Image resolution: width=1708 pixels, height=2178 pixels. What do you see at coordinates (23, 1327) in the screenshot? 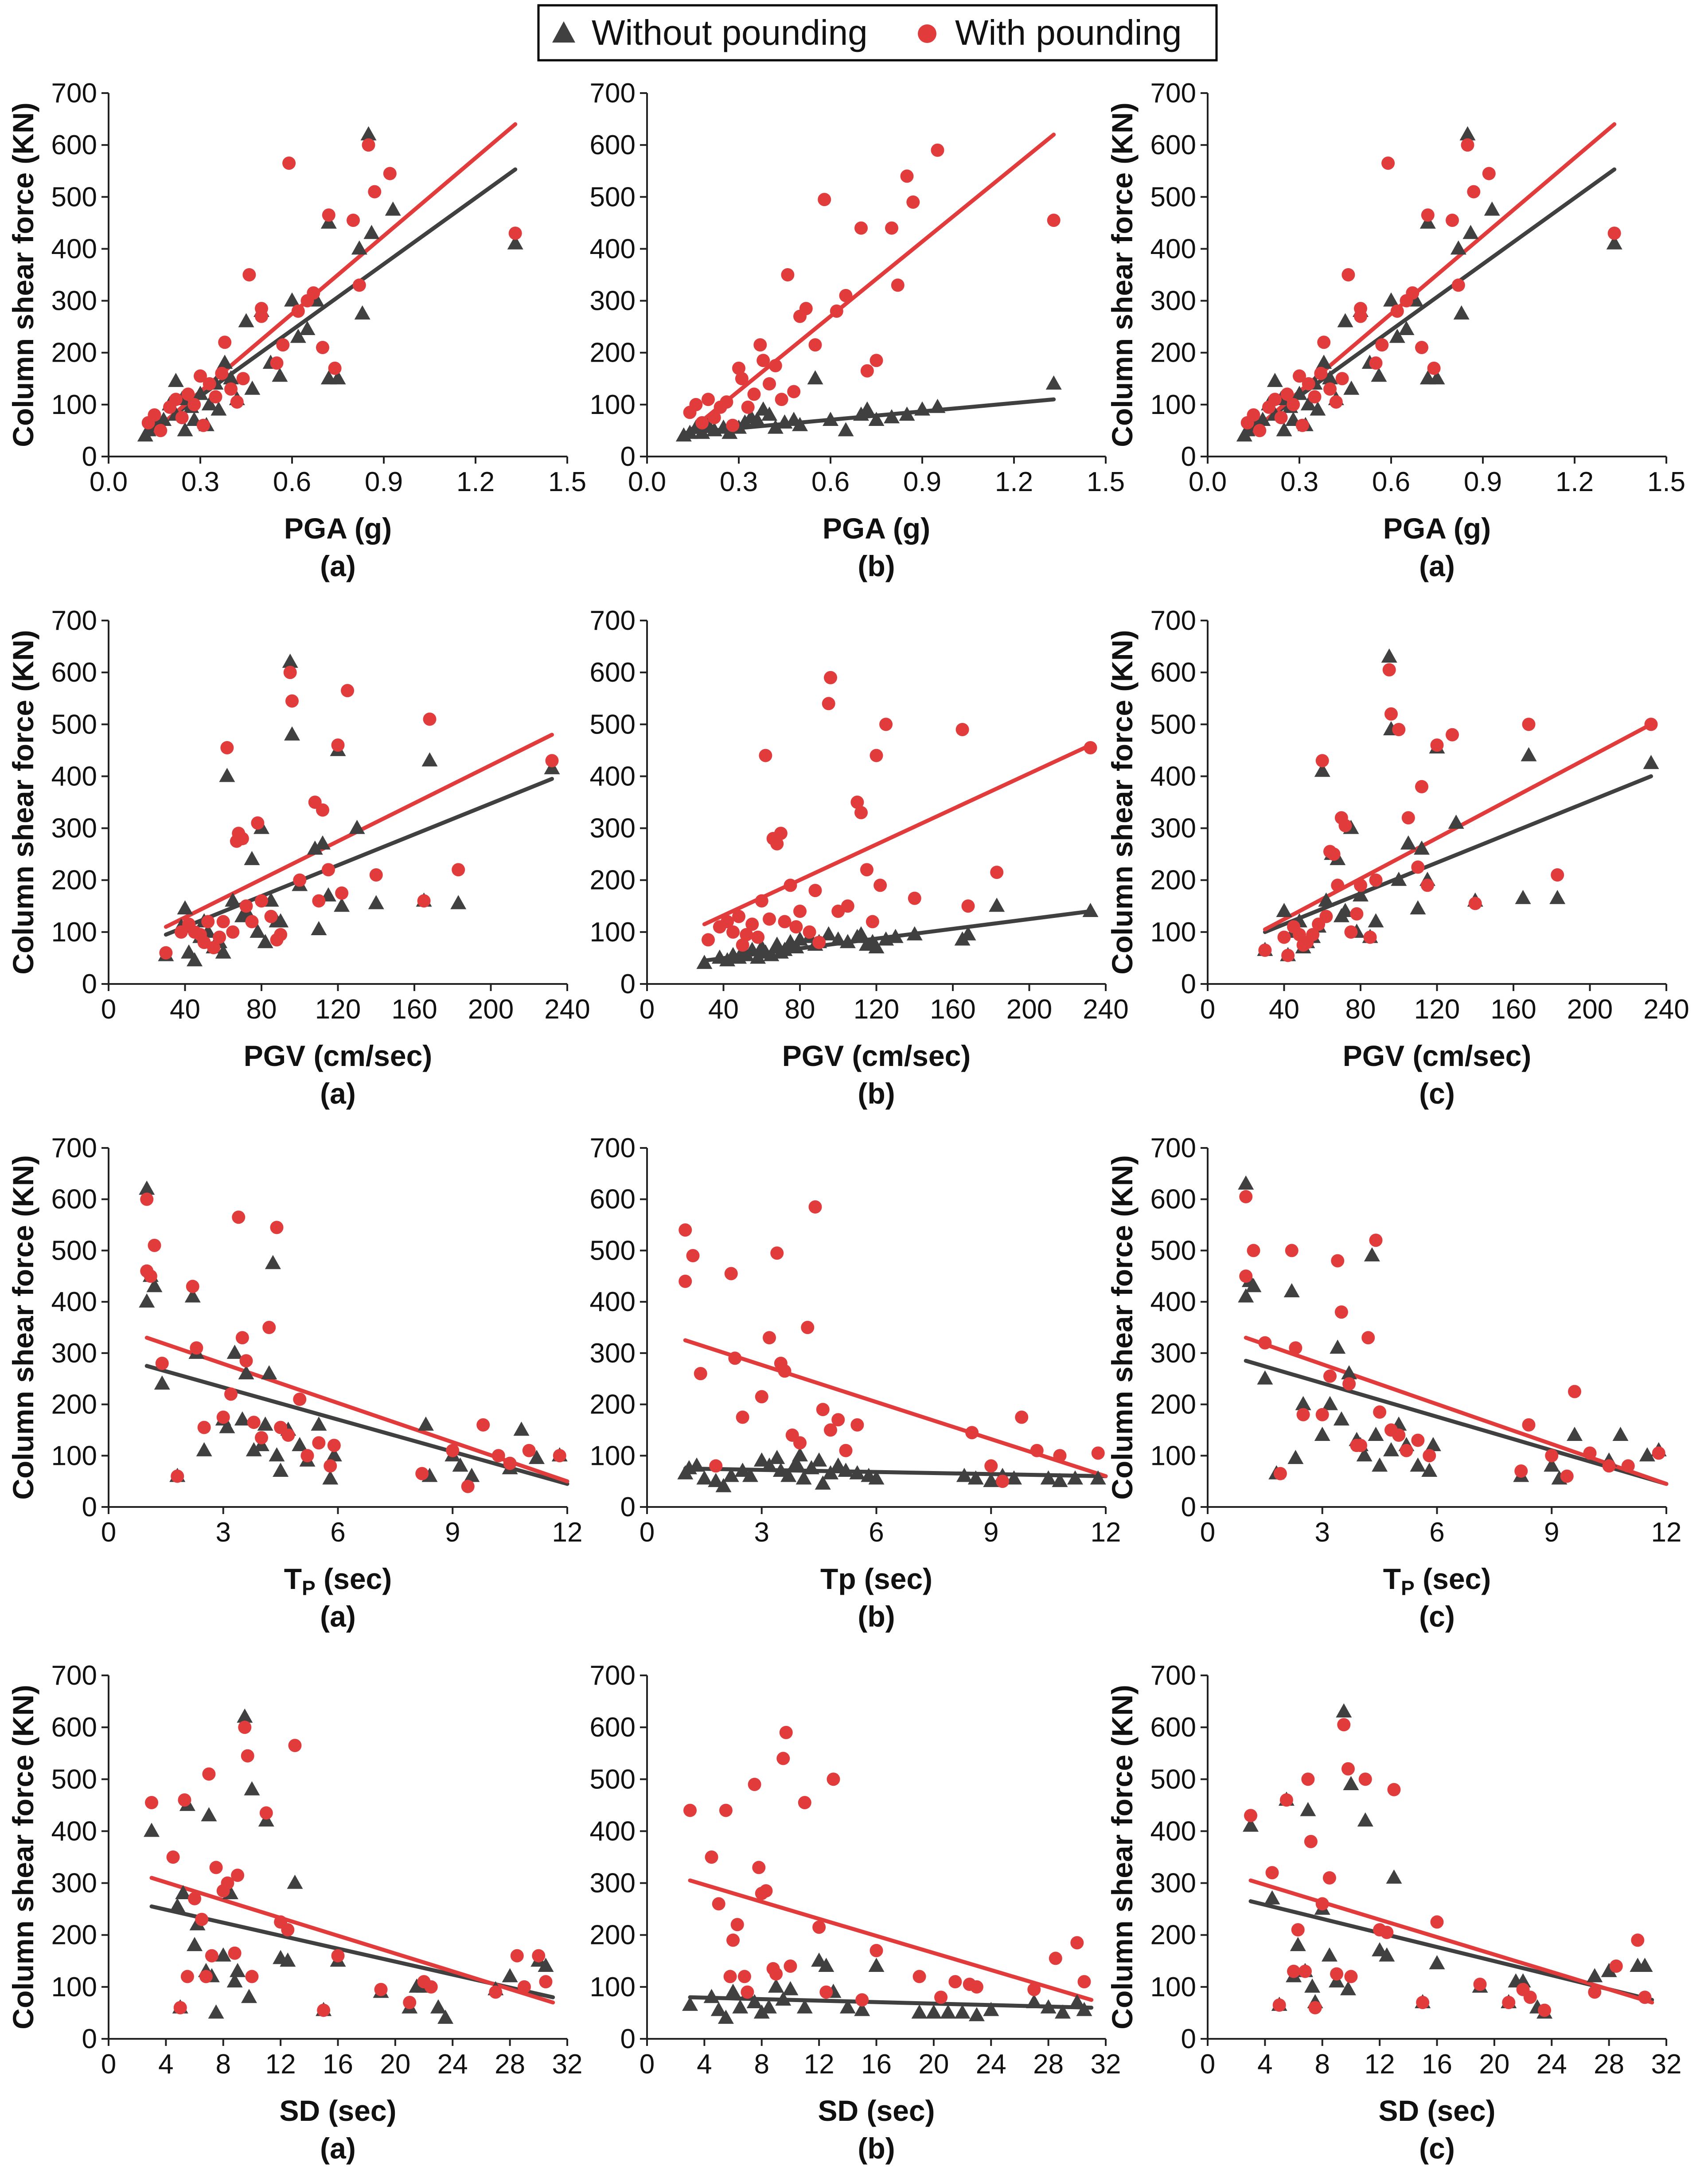
I see `y-axis-title: Column shear force (KN)` at bounding box center [23, 1327].